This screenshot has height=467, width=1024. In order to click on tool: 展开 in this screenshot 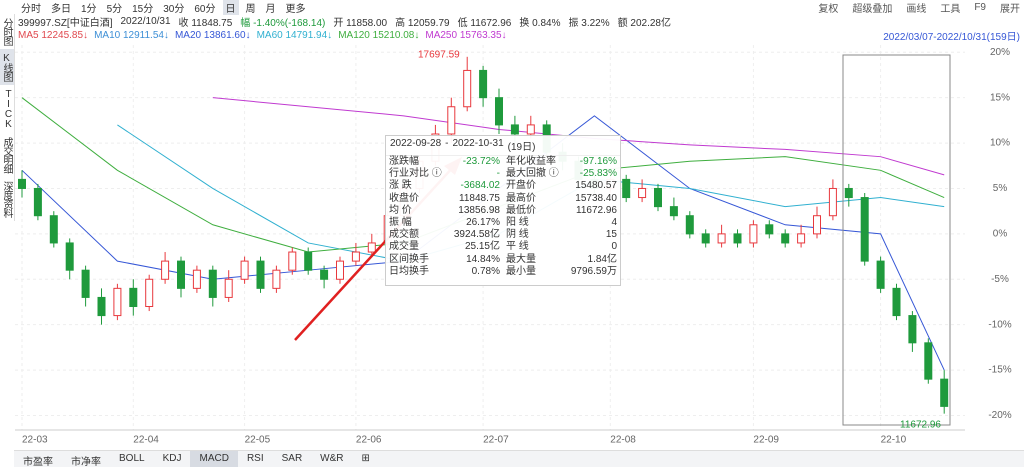, I will do `click(1010, 9)`.